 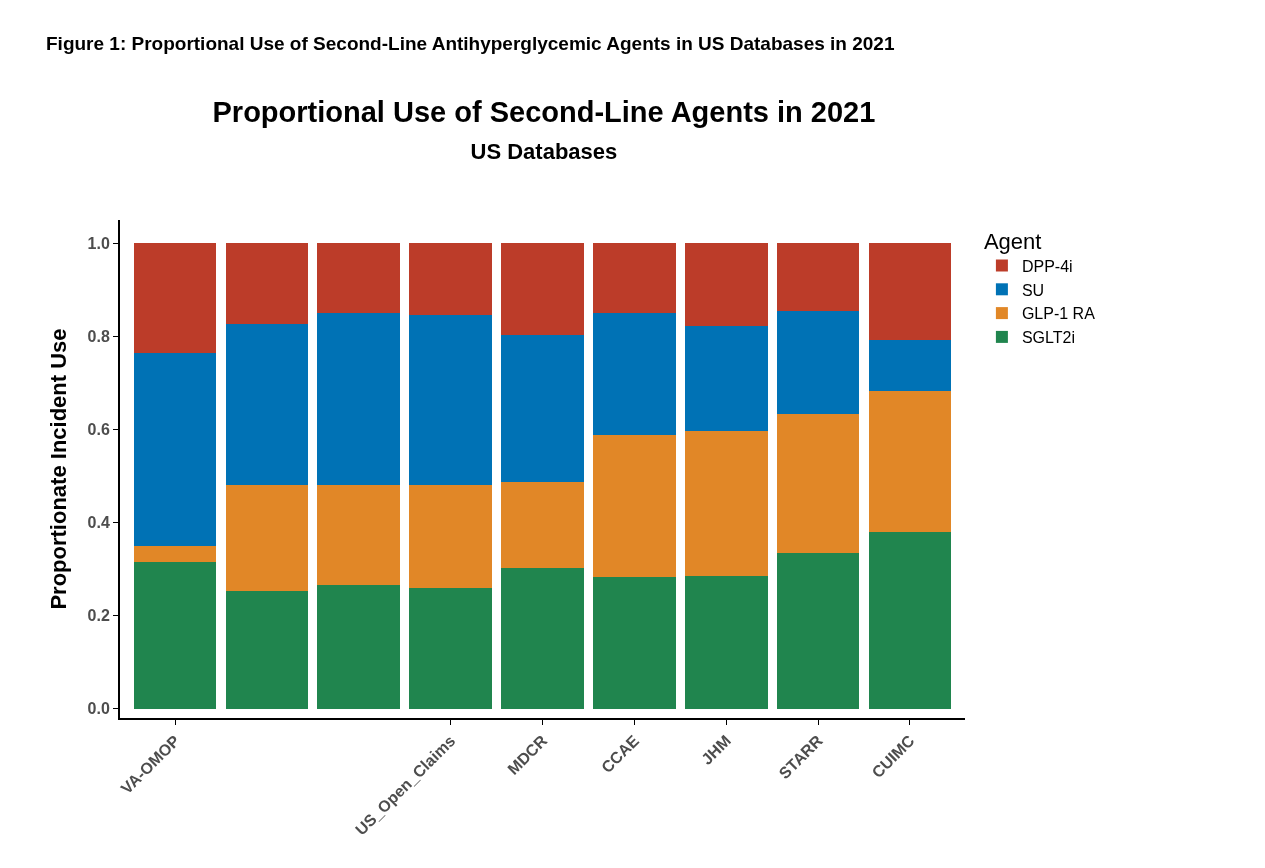 What do you see at coordinates (98, 430) in the screenshot?
I see `y-tick-label: 0.6` at bounding box center [98, 430].